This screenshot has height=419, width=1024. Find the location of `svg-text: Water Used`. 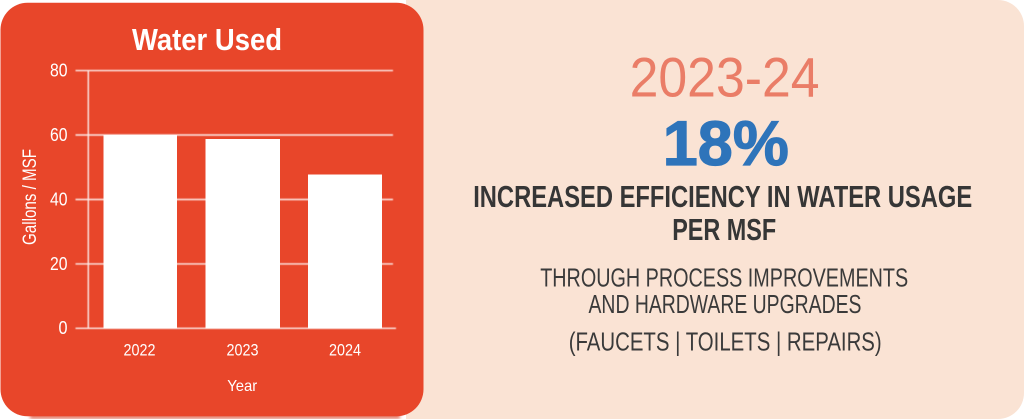

svg-text: Water Used is located at coordinates (207, 39).